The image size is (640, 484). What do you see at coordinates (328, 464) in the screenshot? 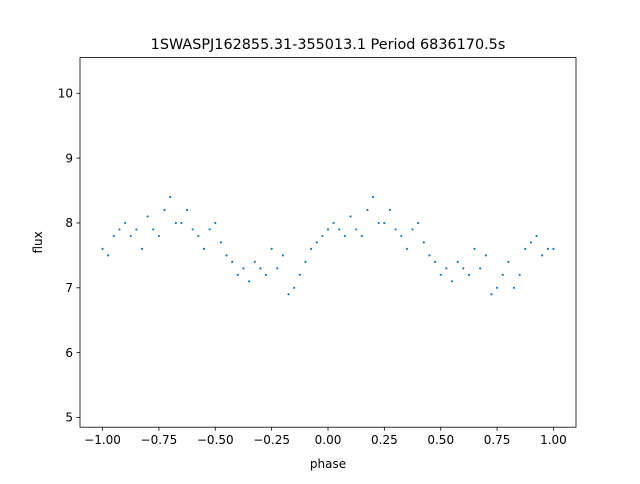
I see `x-axis-label: phase` at bounding box center [328, 464].